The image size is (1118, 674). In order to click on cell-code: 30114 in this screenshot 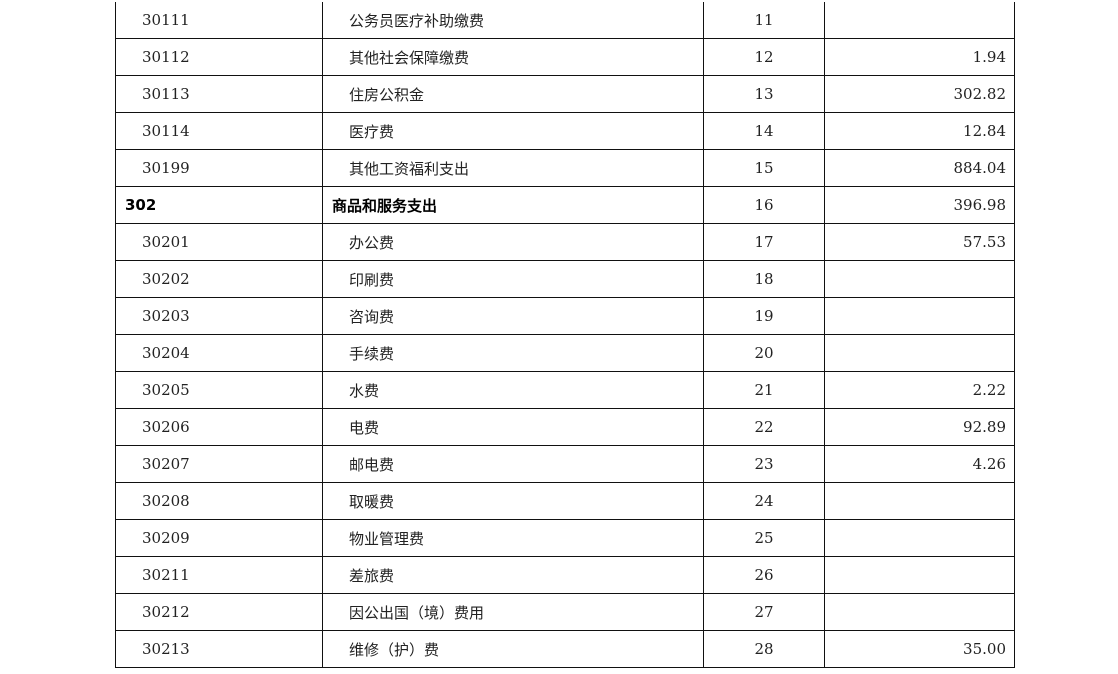, I will do `click(219, 131)`.